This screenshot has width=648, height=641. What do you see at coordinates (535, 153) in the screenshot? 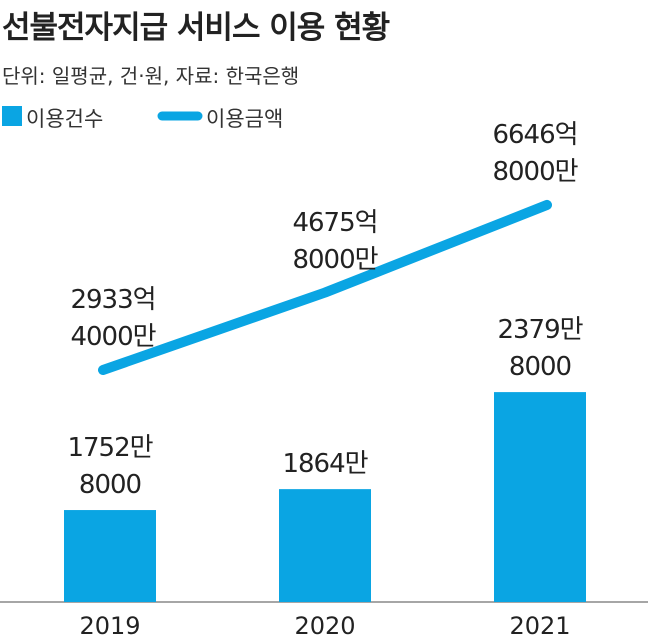
I see `data-label: 6646억 8000만` at bounding box center [535, 153].